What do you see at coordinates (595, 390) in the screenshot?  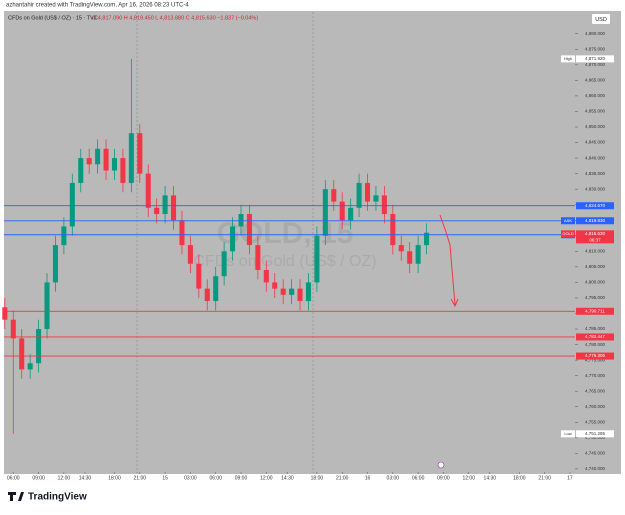 I see `y-tick-label: 4,765.000` at bounding box center [595, 390].